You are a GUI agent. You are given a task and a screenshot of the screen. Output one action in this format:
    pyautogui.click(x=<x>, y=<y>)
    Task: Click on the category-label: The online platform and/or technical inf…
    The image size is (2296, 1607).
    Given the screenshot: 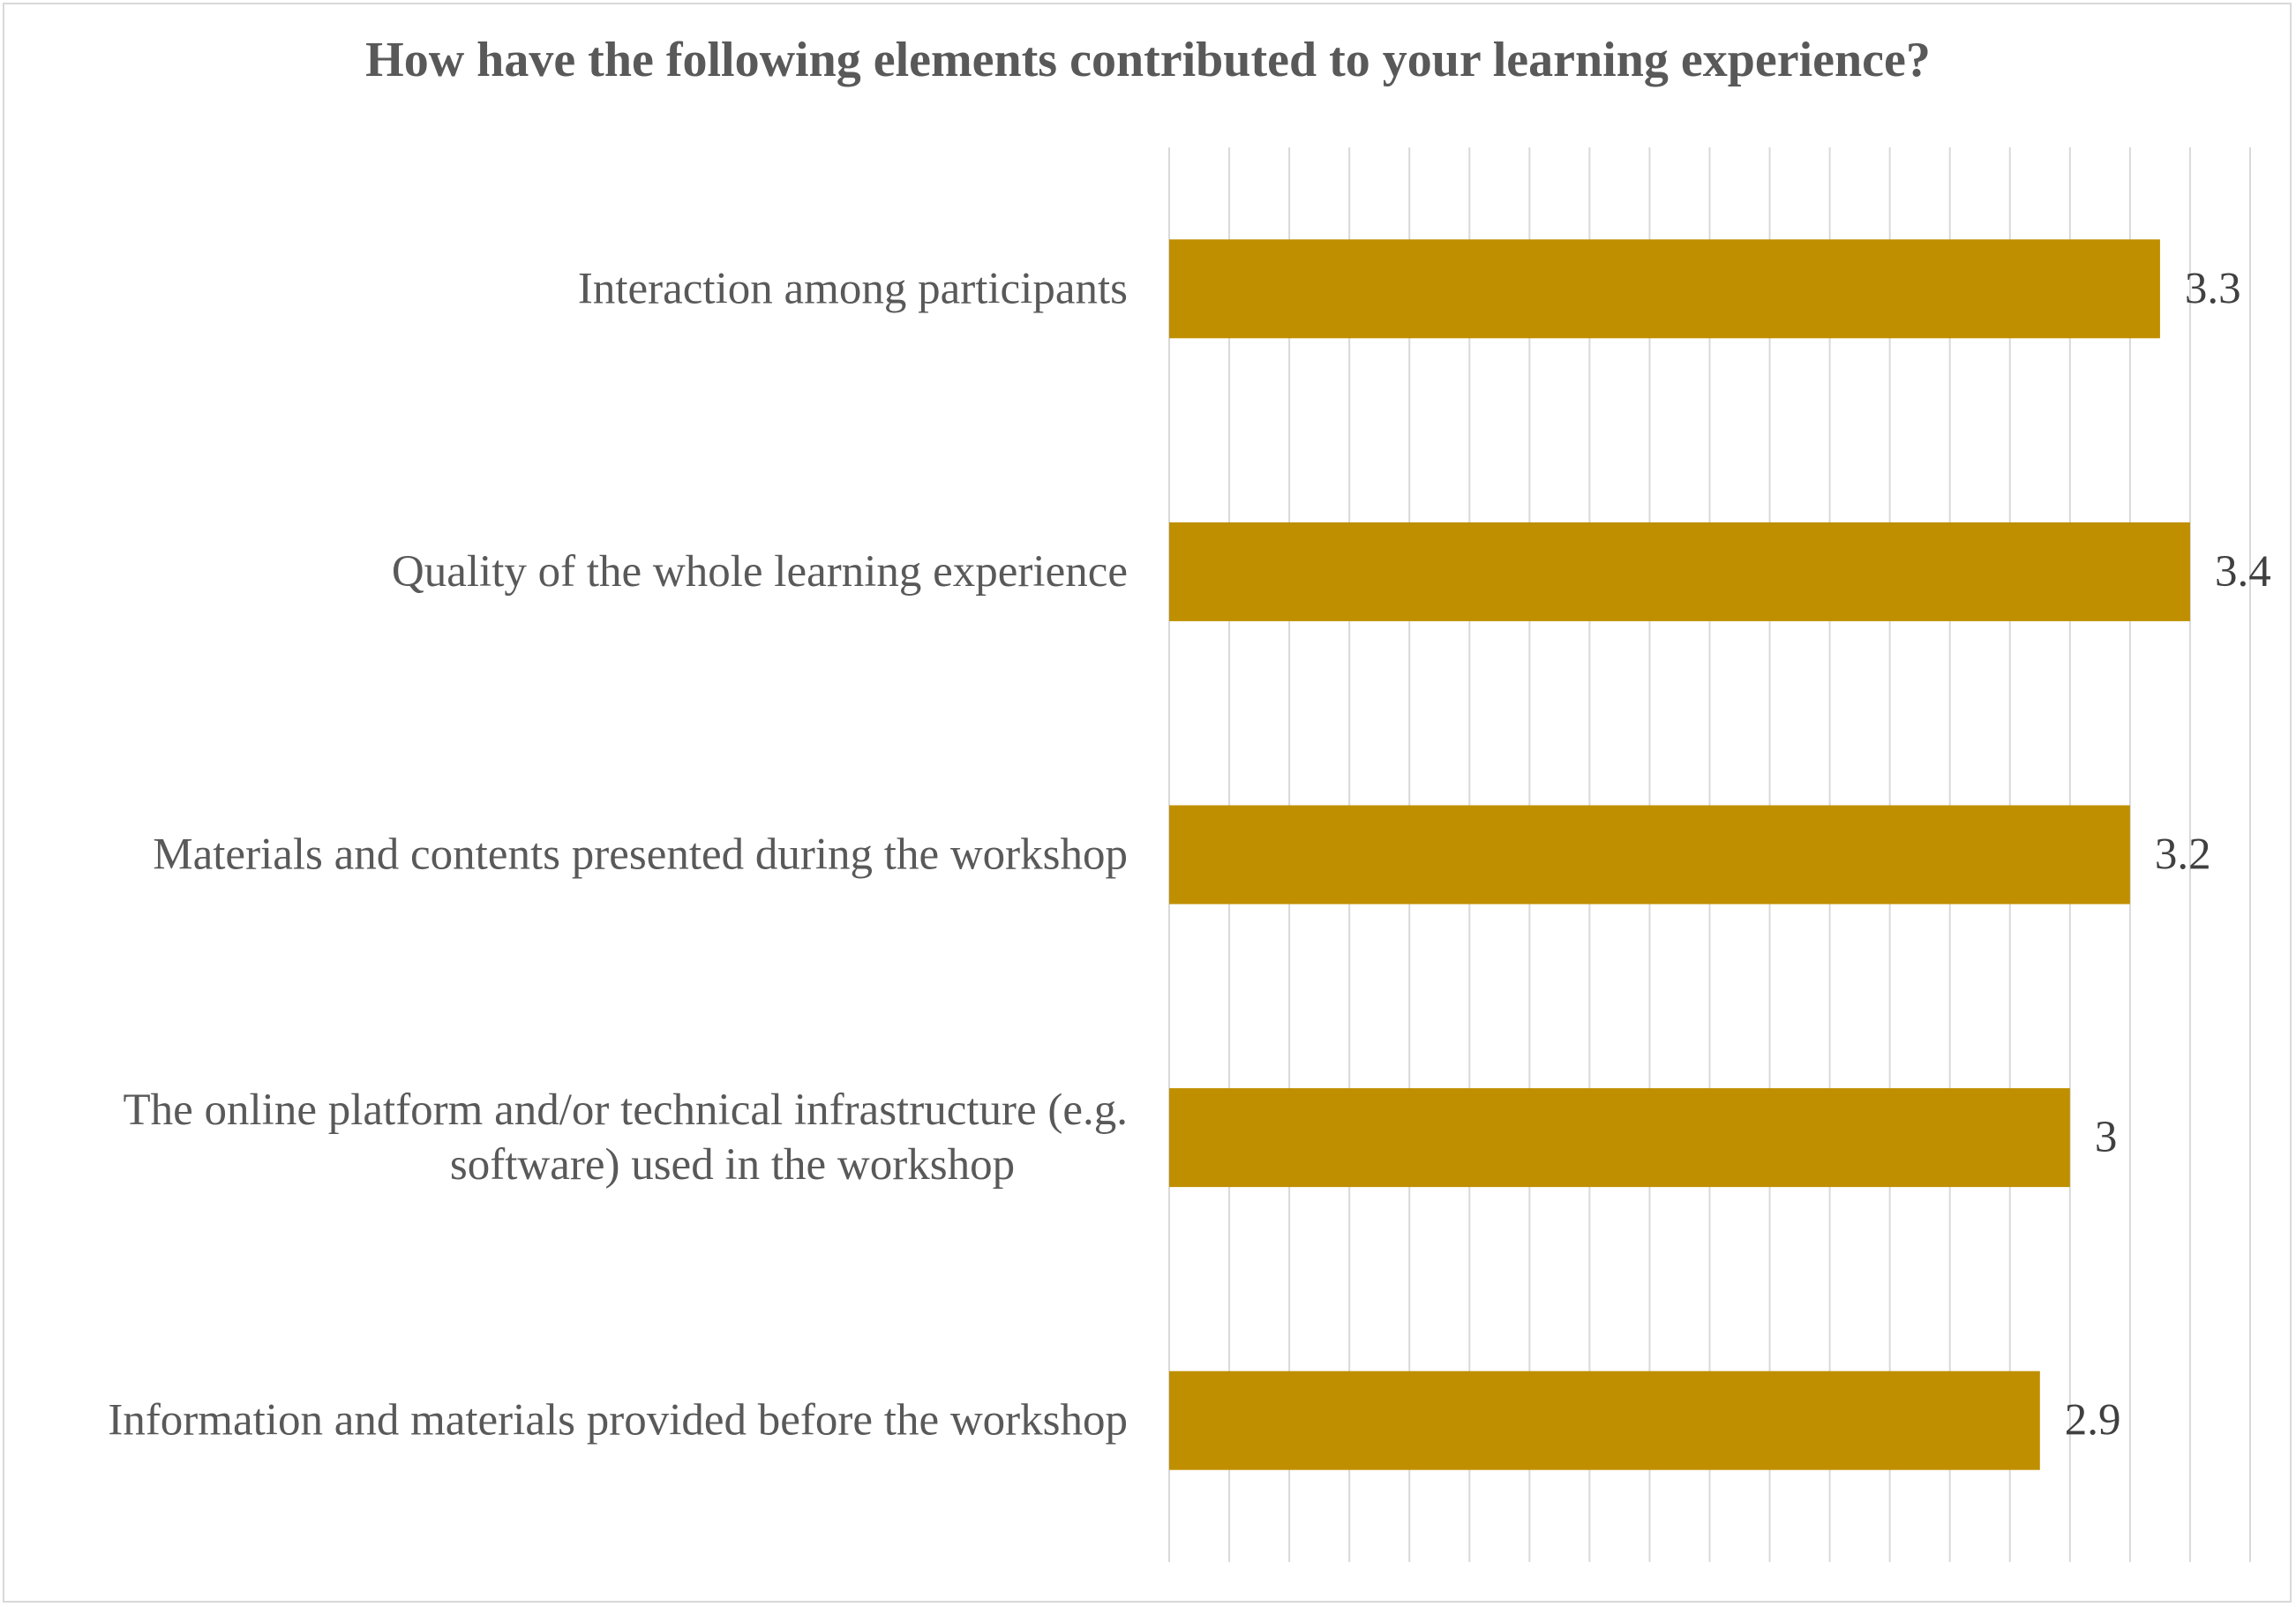 What is the action you would take?
    pyautogui.click(x=625, y=1137)
    